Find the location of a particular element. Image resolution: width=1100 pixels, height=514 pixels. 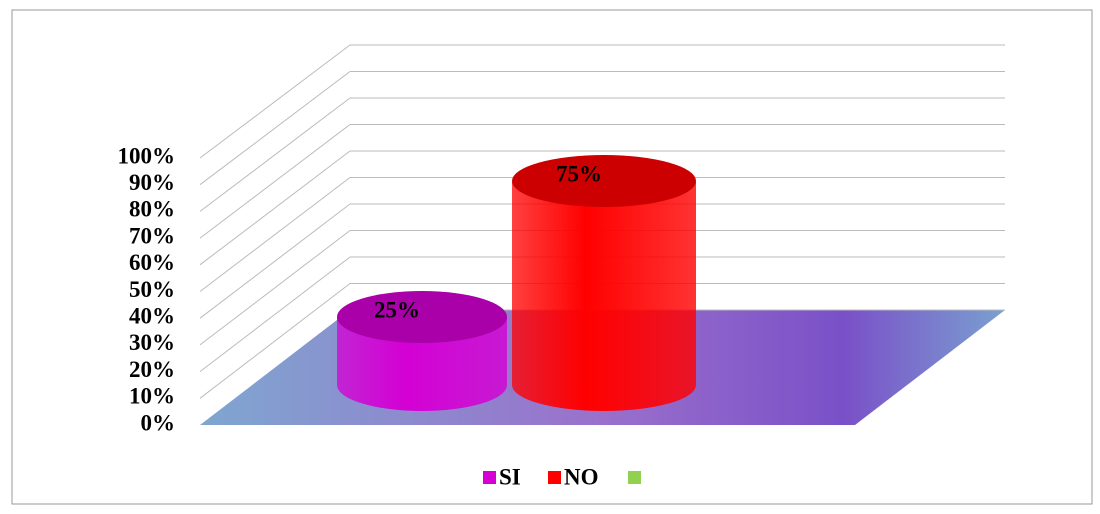

y-tick-label: 0% is located at coordinates (158, 422).